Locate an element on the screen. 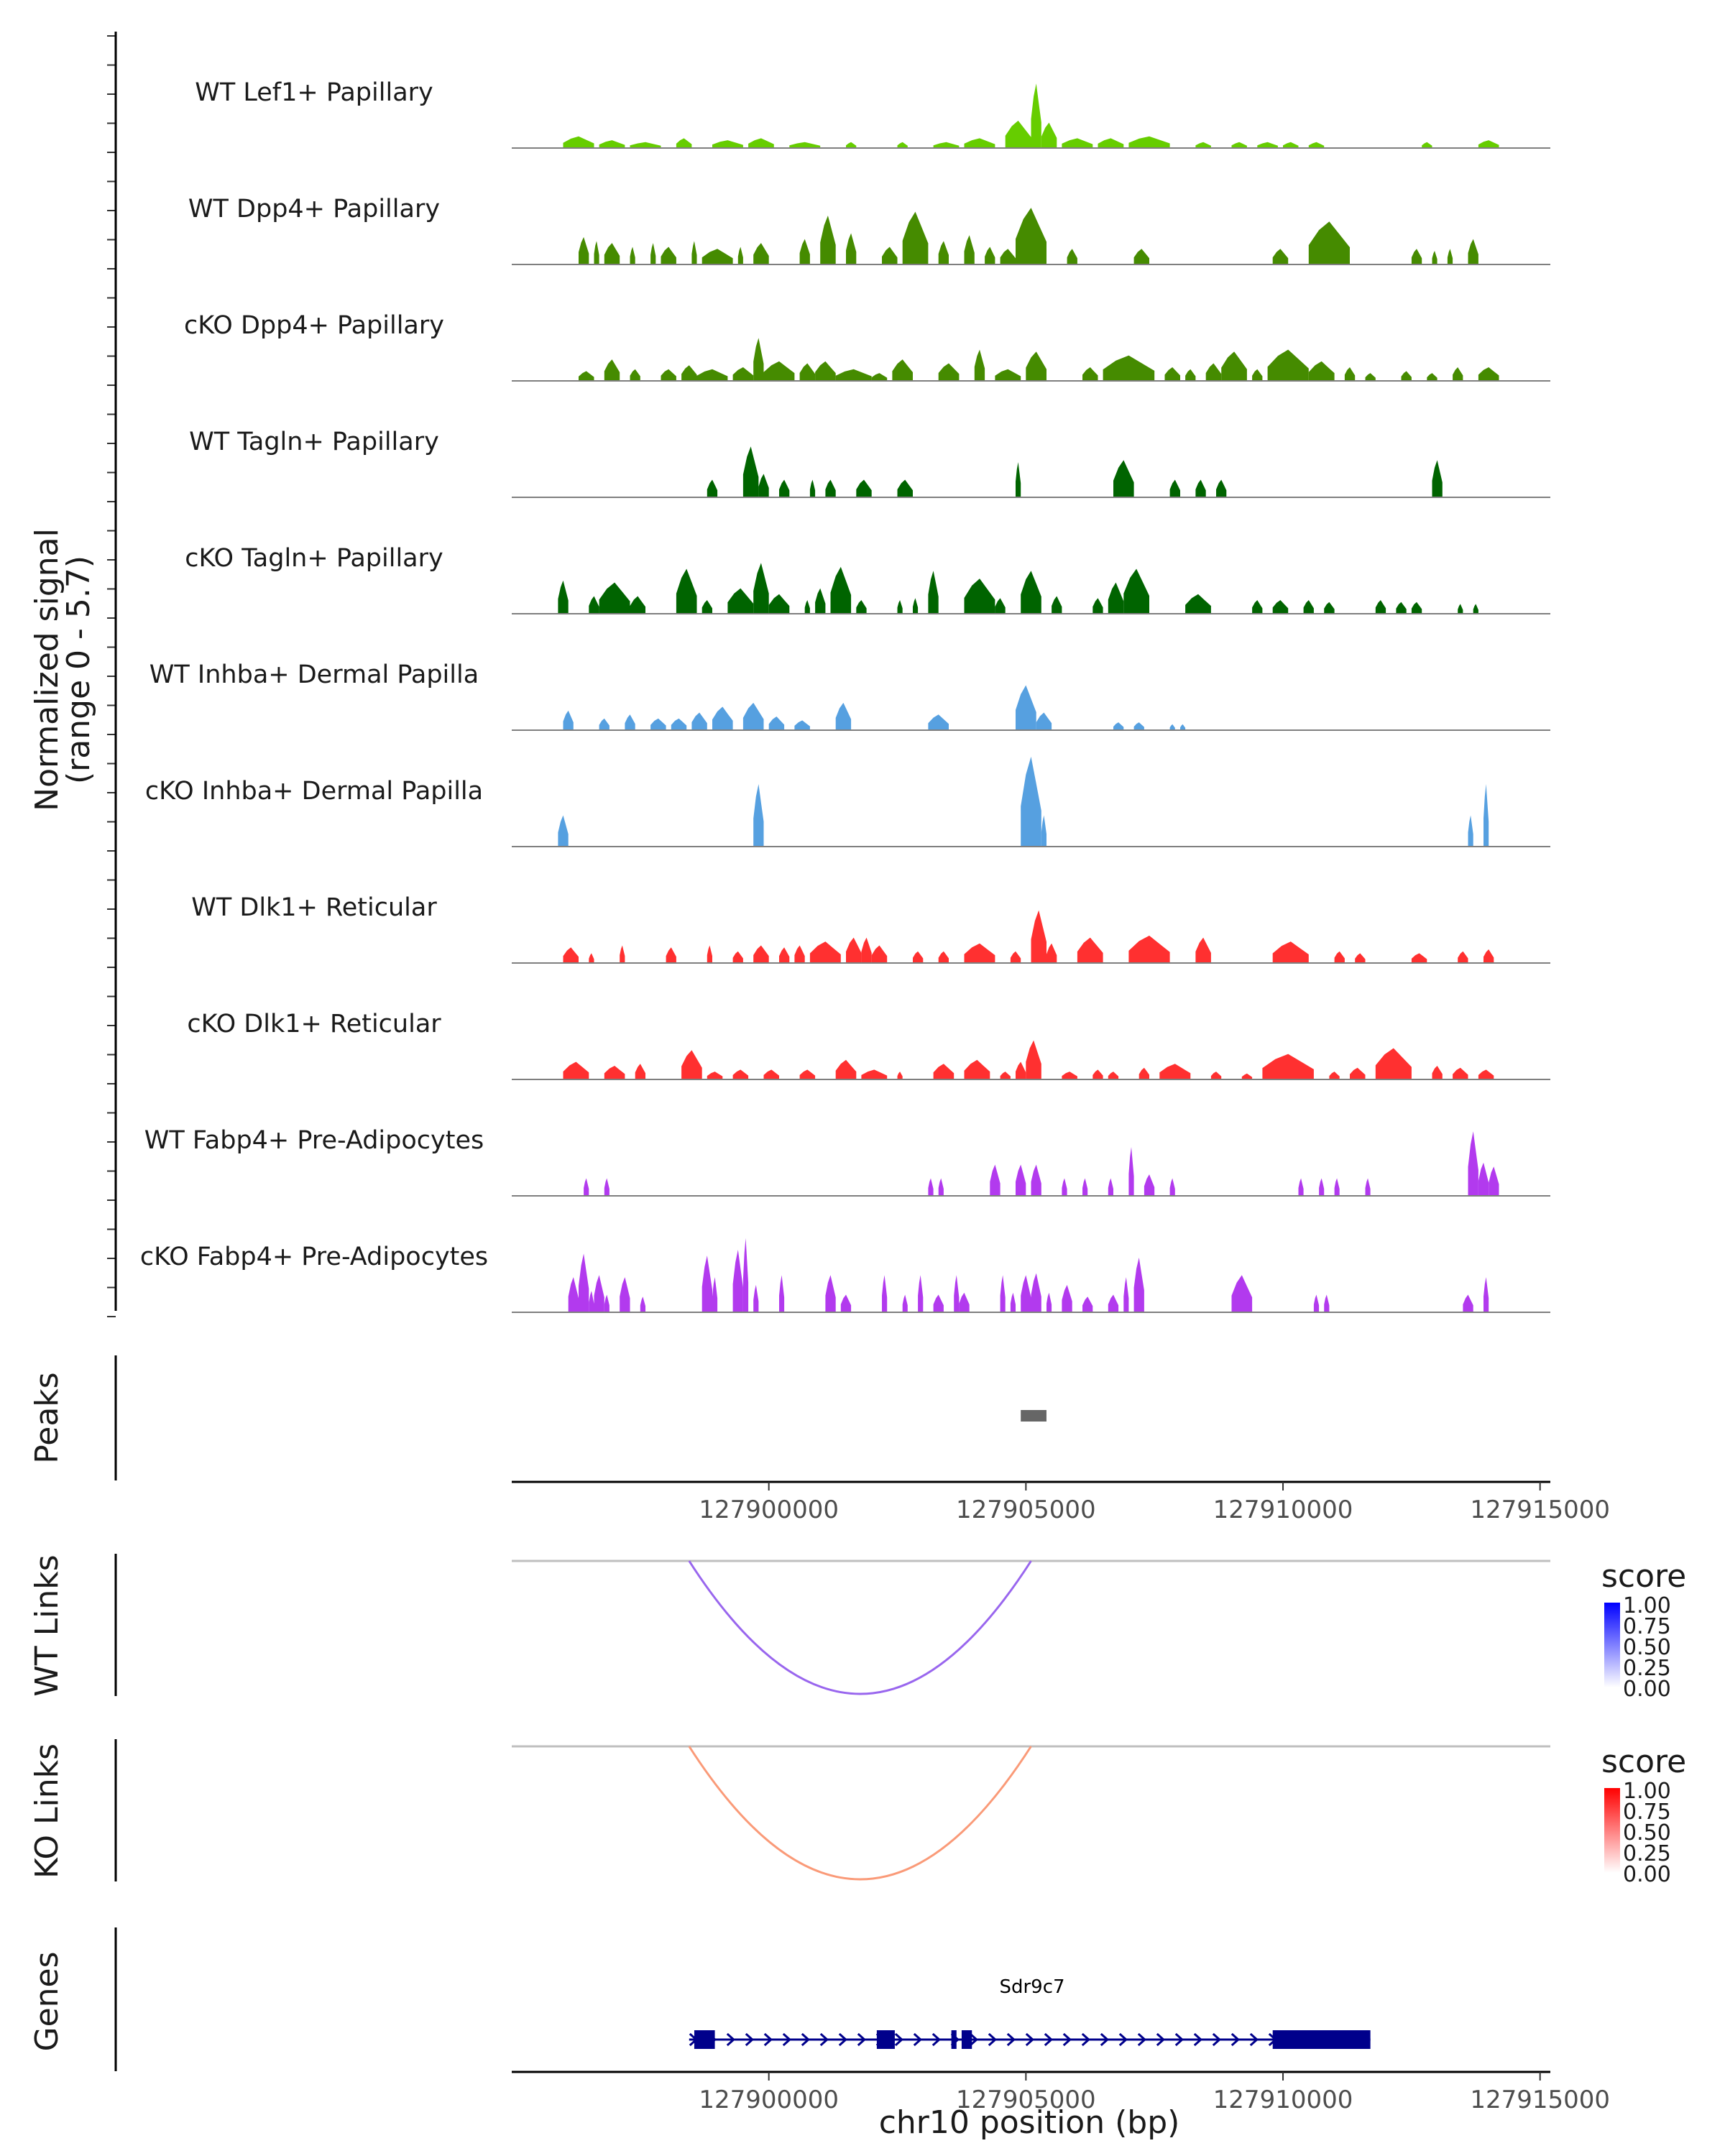 This screenshot has height=2156, width=1725. link-track-label: WT Links is located at coordinates (47, 1625).